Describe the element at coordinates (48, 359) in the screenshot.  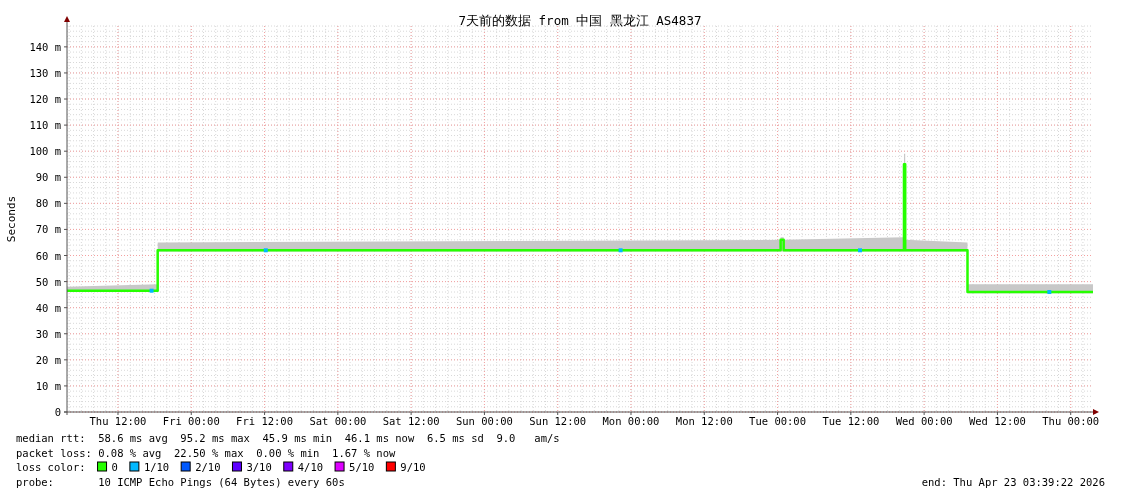
I see `y-tick-label: 20 m` at that location.